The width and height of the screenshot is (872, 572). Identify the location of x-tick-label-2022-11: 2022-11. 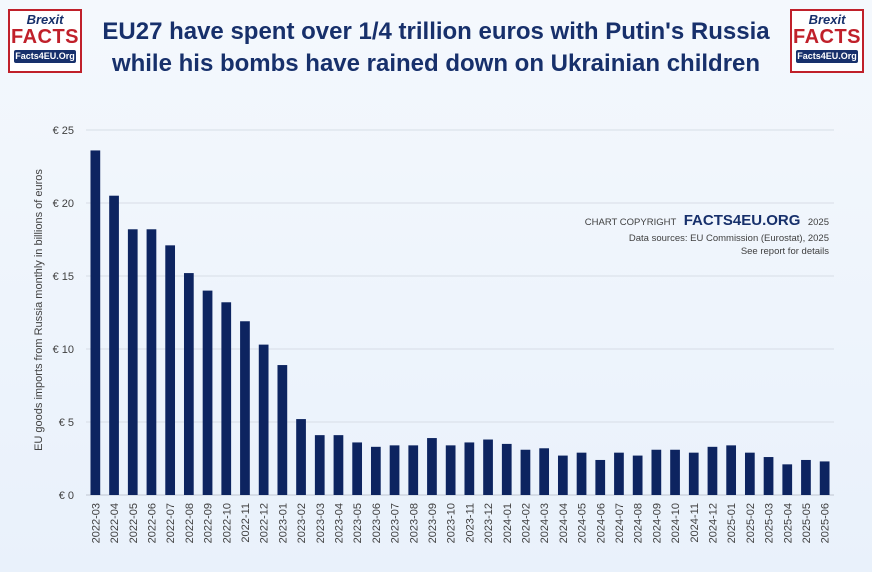
(246, 523).